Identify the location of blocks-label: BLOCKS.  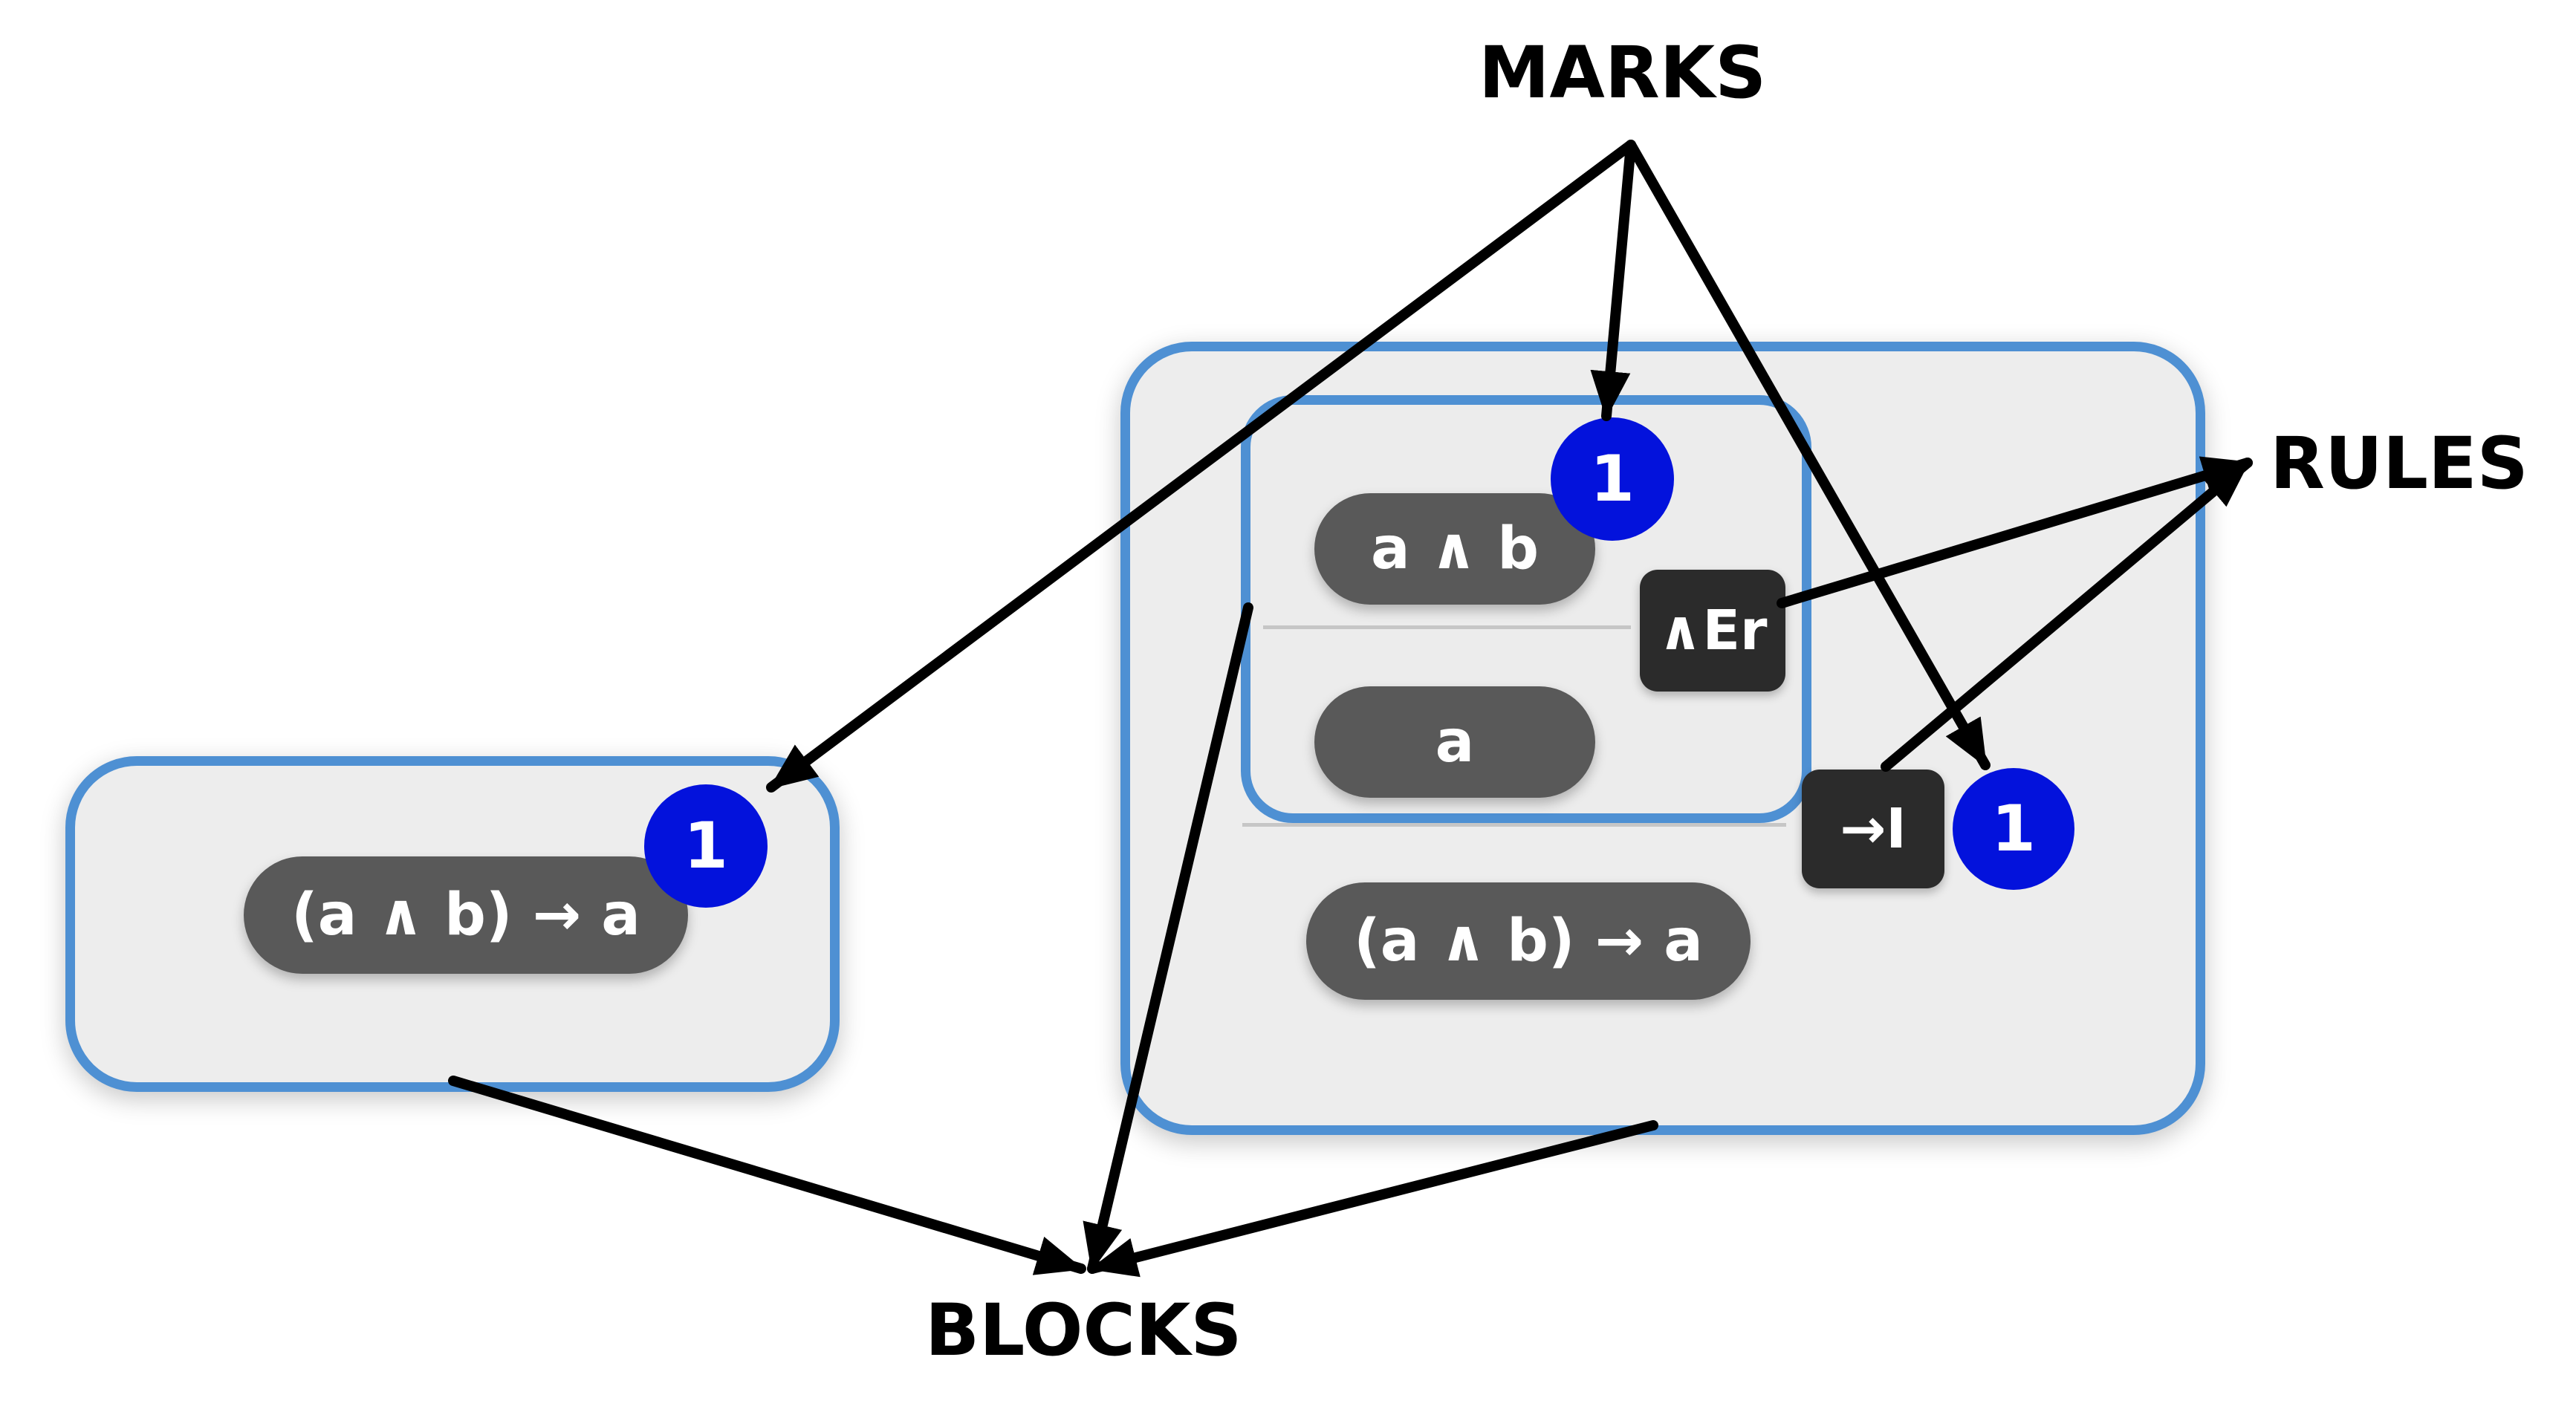
(1083, 1330).